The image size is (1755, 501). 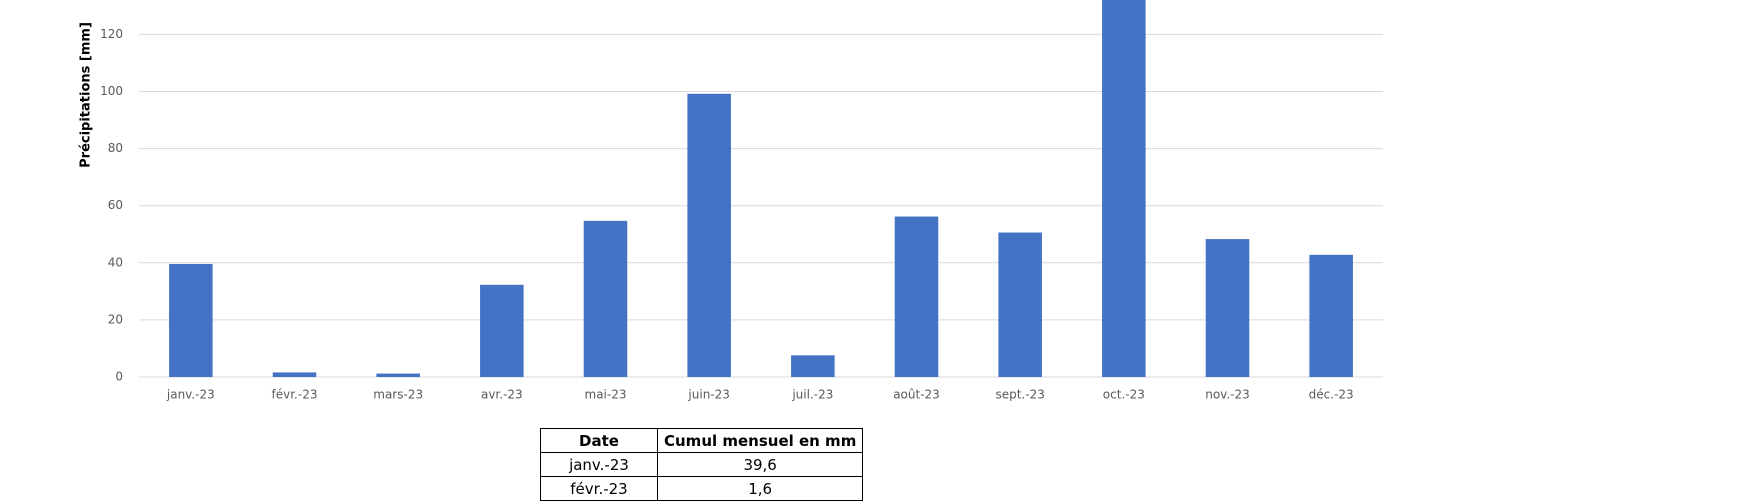 What do you see at coordinates (760, 440) in the screenshot?
I see `column-header: Cumul mensuel en mm` at bounding box center [760, 440].